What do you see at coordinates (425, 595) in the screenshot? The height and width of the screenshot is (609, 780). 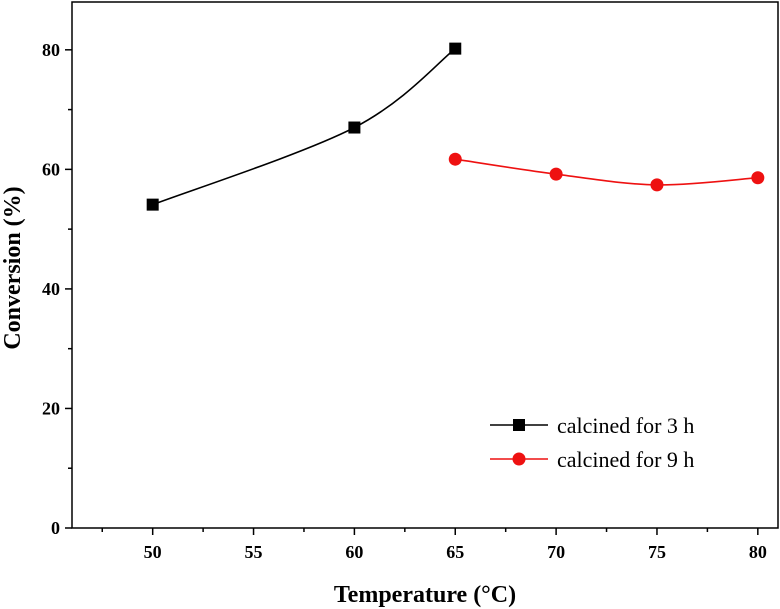 I see `x-axis-title: Temperature (°C)` at bounding box center [425, 595].